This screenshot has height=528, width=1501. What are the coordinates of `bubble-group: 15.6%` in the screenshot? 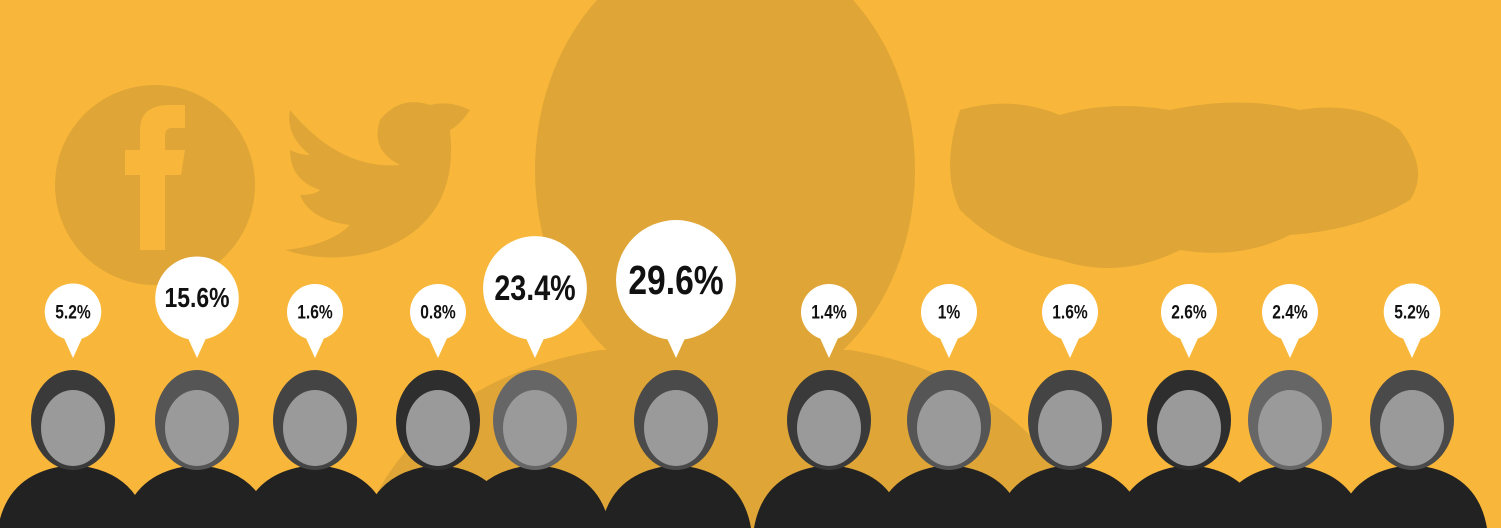 It's located at (197, 307).